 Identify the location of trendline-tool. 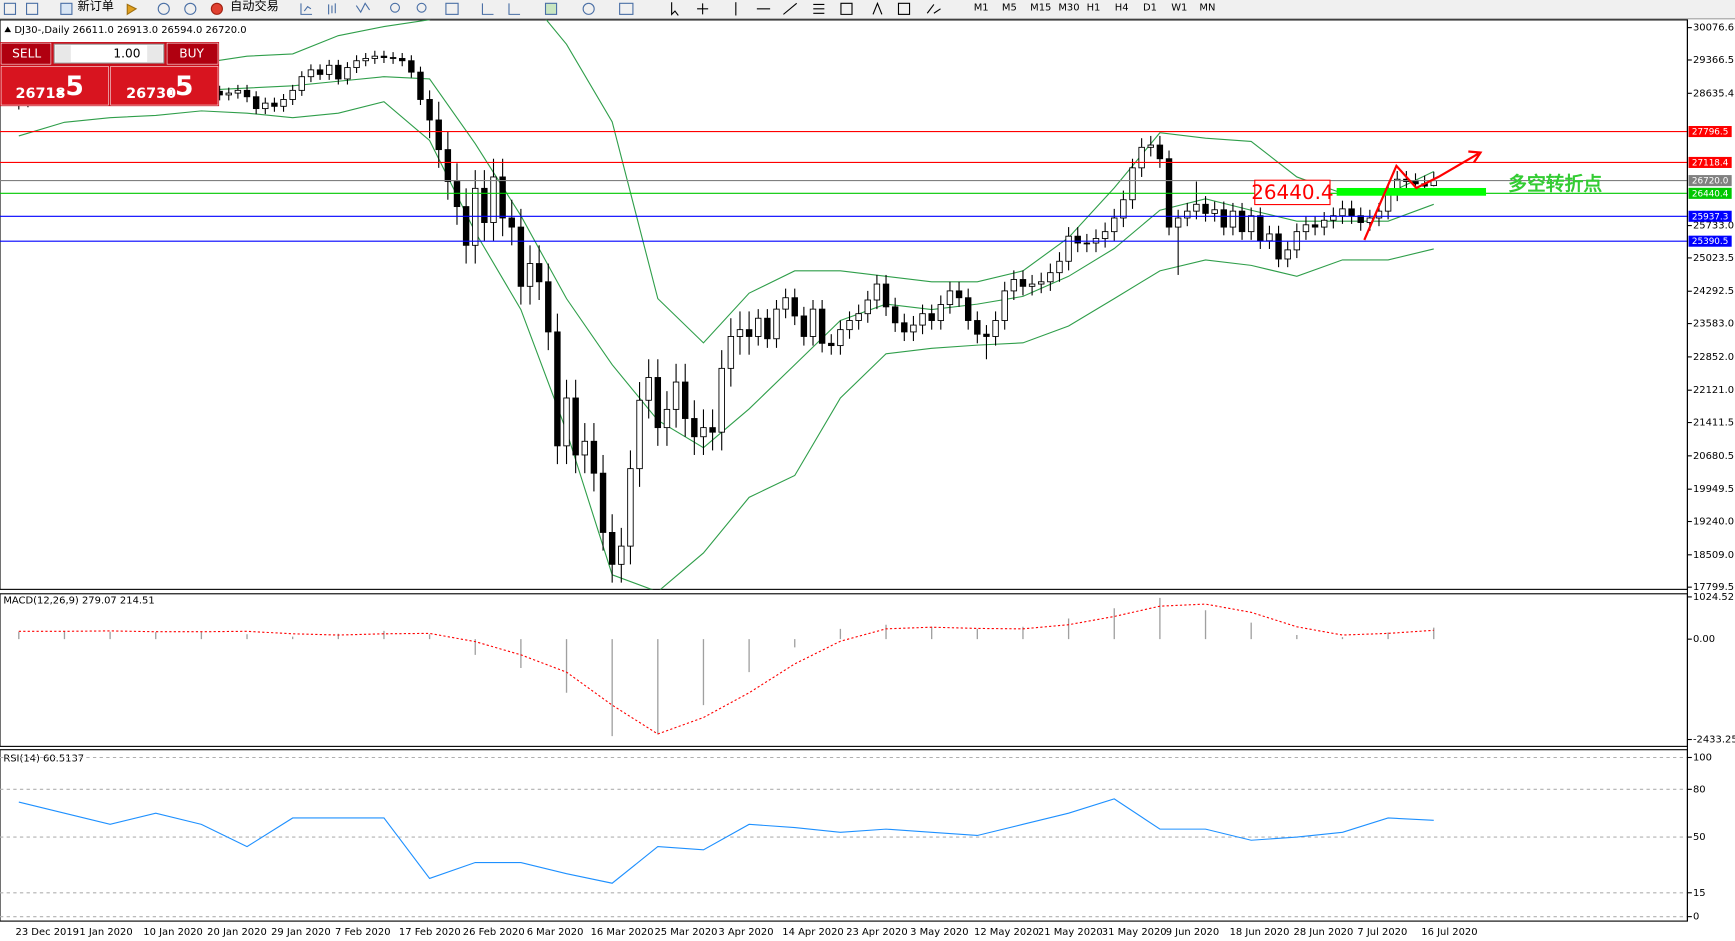
(790, 8).